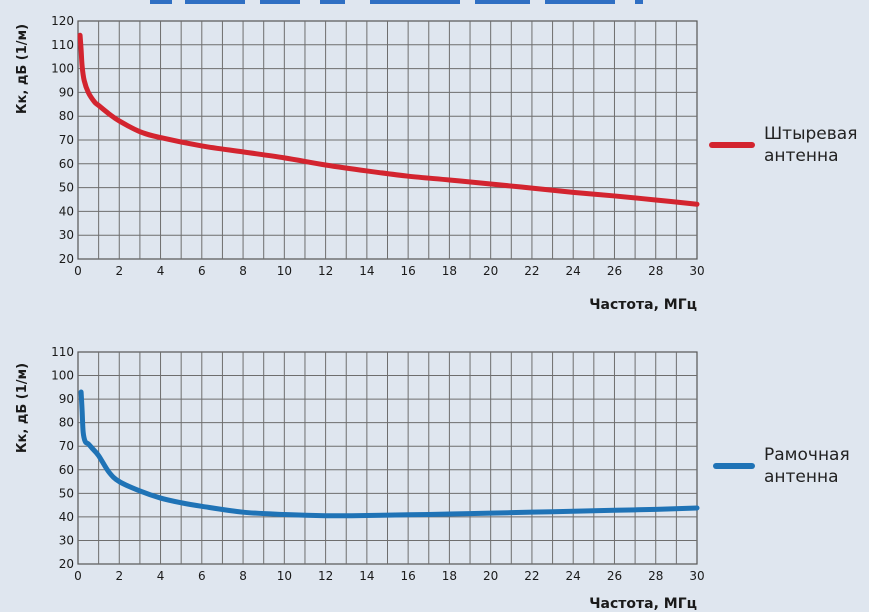  What do you see at coordinates (396, 2) in the screenshot?
I see `cropped-title-band` at bounding box center [396, 2].